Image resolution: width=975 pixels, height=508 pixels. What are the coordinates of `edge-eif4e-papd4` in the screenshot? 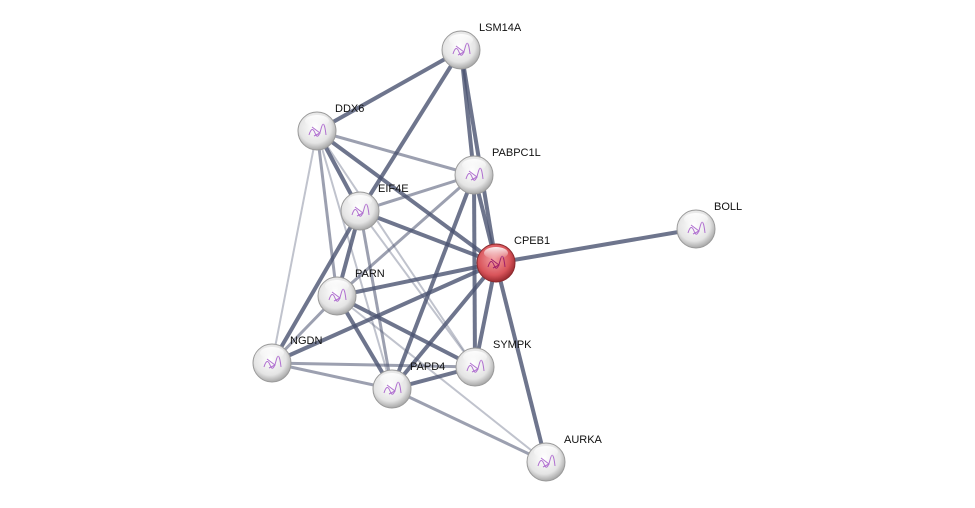 It's located at (376, 300).